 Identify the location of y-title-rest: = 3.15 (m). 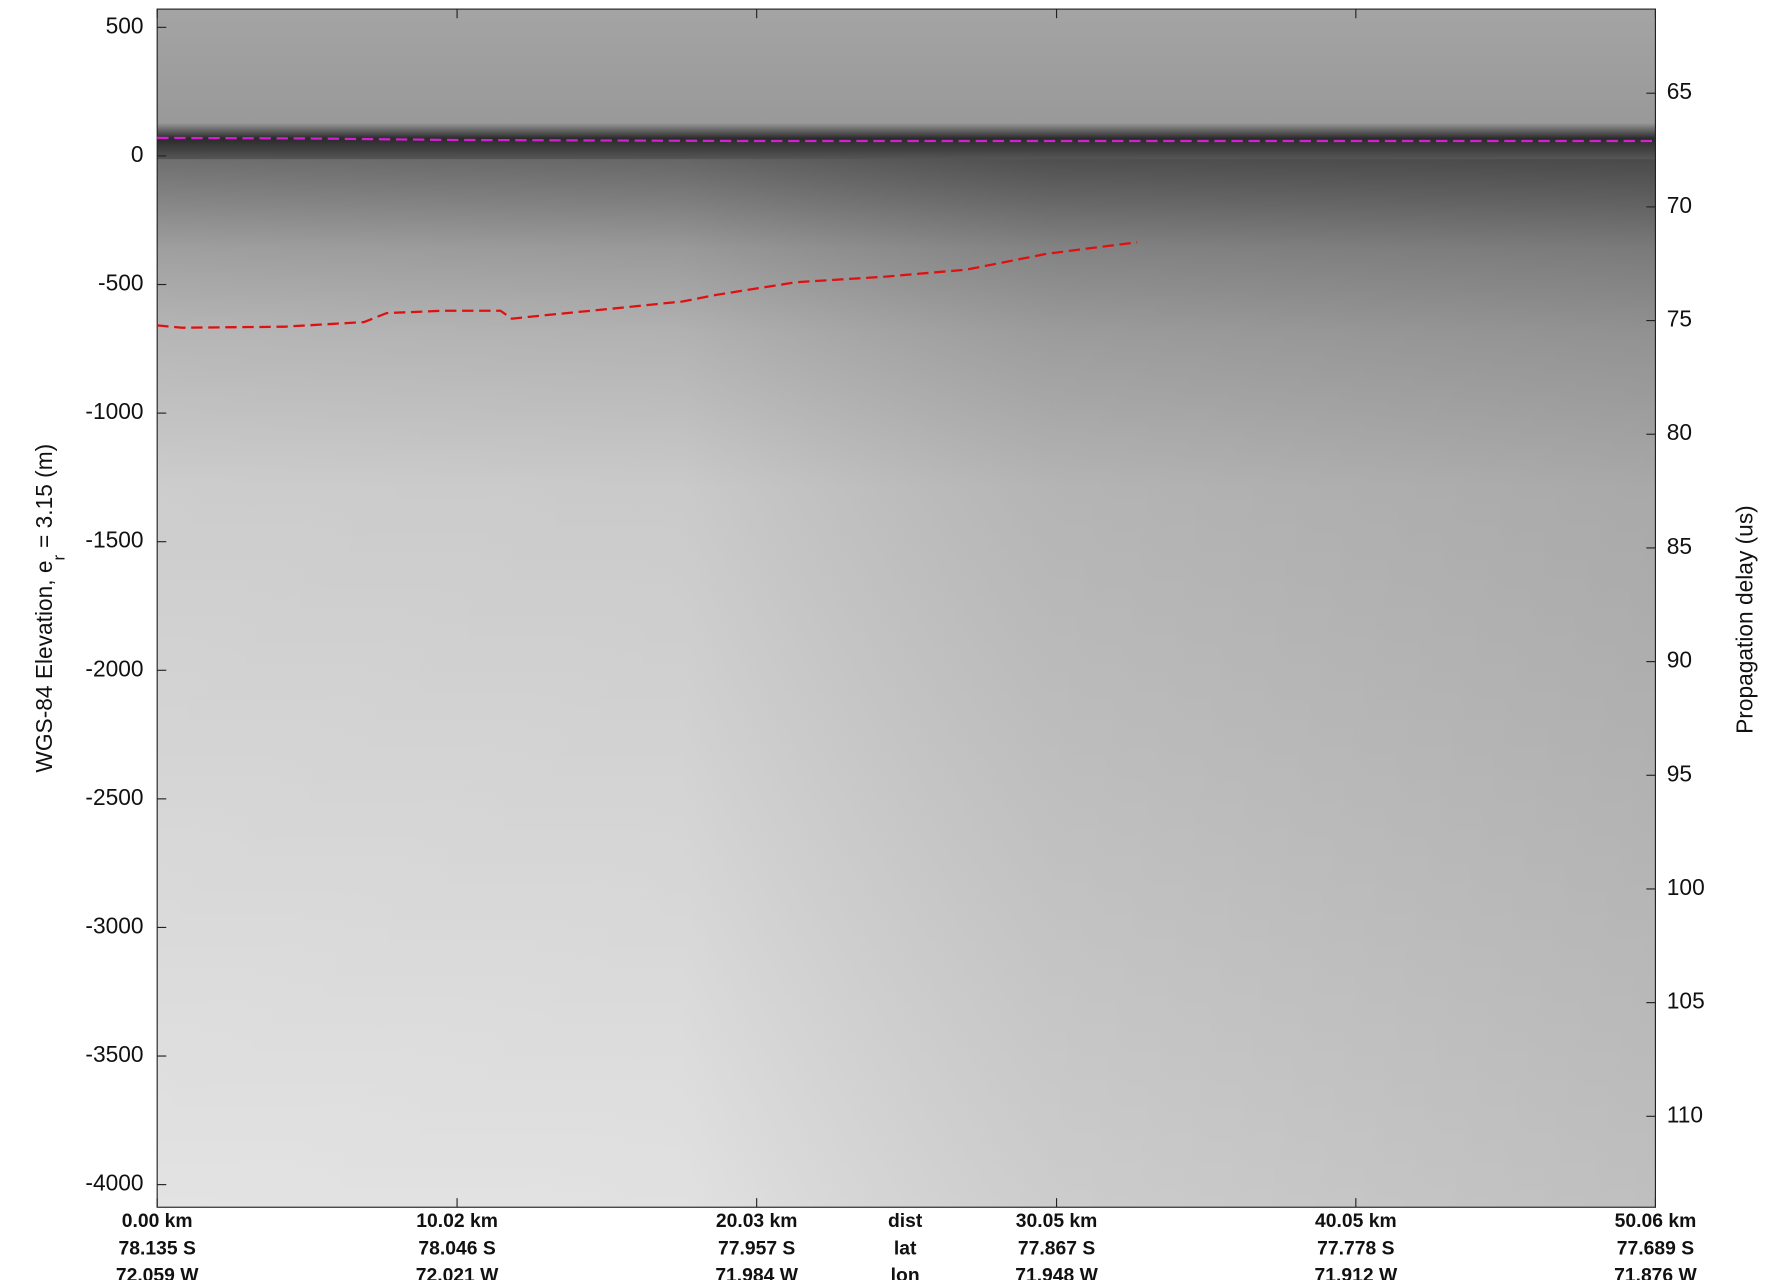
(44, 496).